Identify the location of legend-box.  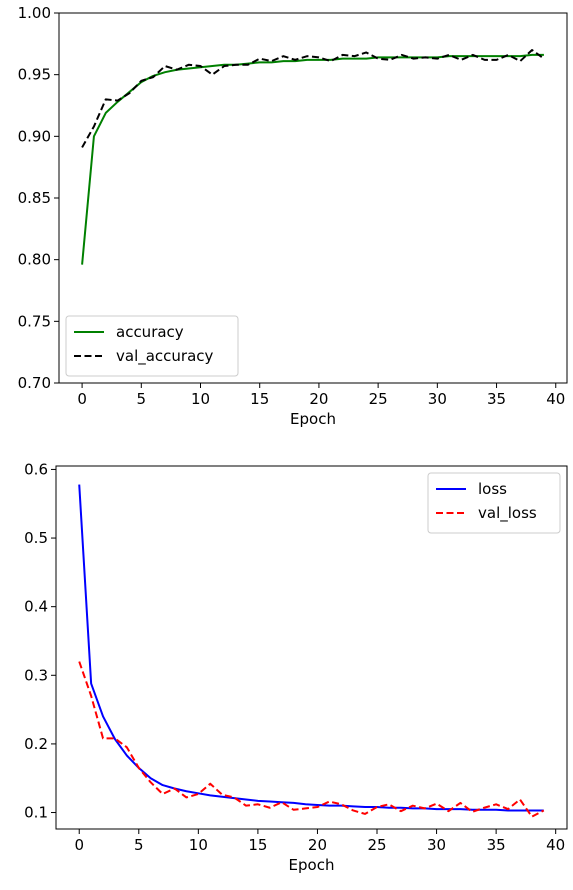
(152, 346).